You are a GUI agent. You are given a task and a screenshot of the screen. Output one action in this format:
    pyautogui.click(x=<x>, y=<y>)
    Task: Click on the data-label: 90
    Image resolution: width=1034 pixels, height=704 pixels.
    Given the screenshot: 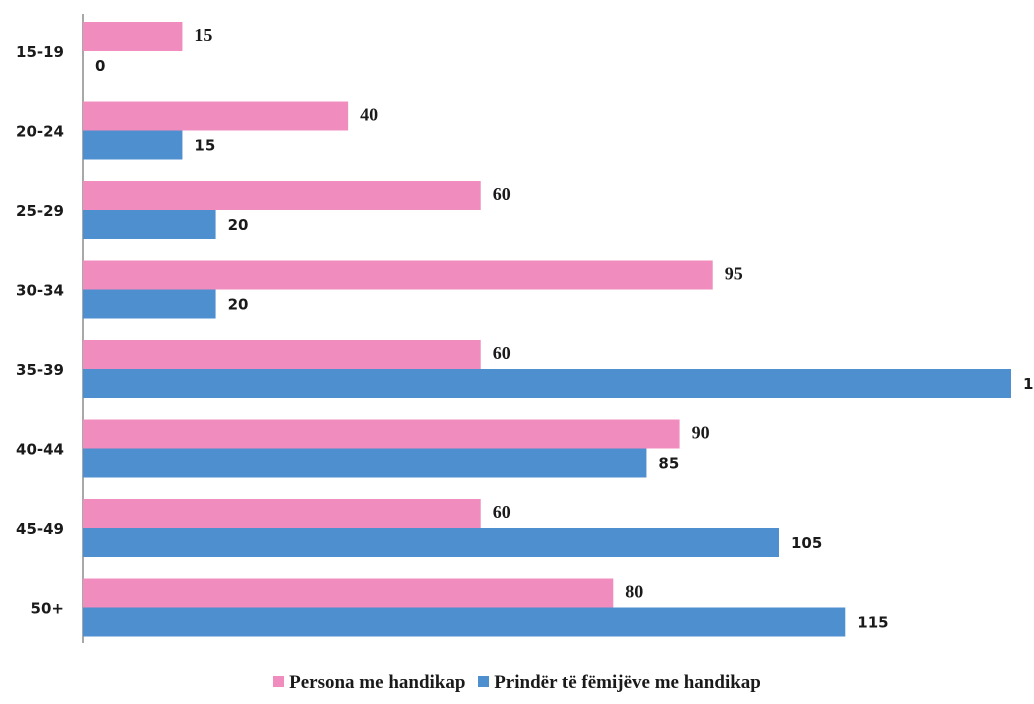 What is the action you would take?
    pyautogui.click(x=701, y=433)
    